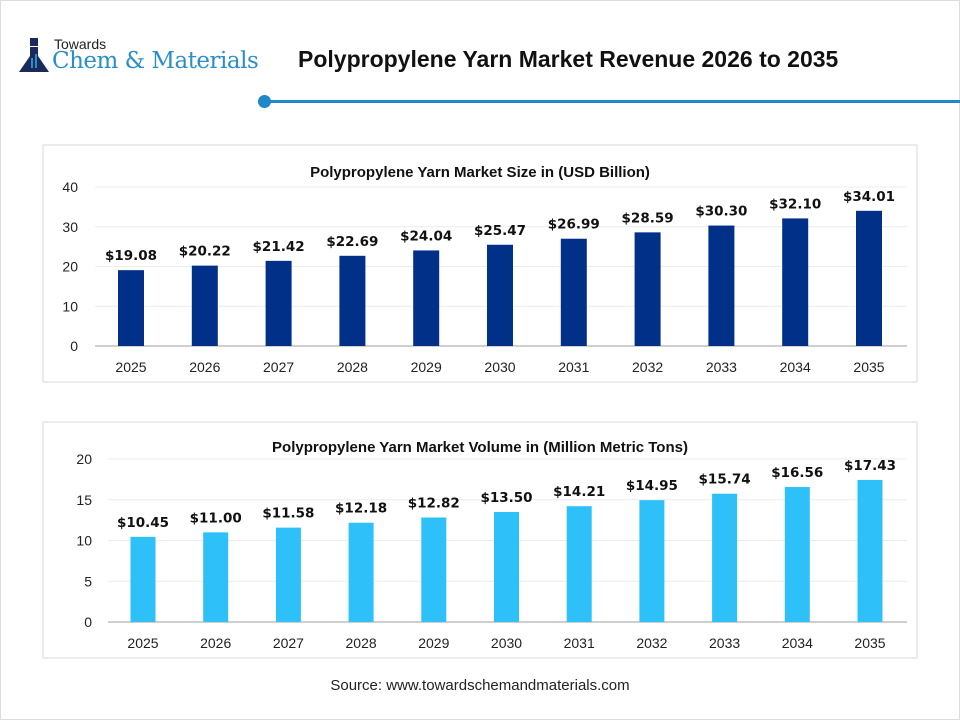 The height and width of the screenshot is (720, 960). Describe the element at coordinates (34, 55) in the screenshot. I see `flask-icon` at that location.